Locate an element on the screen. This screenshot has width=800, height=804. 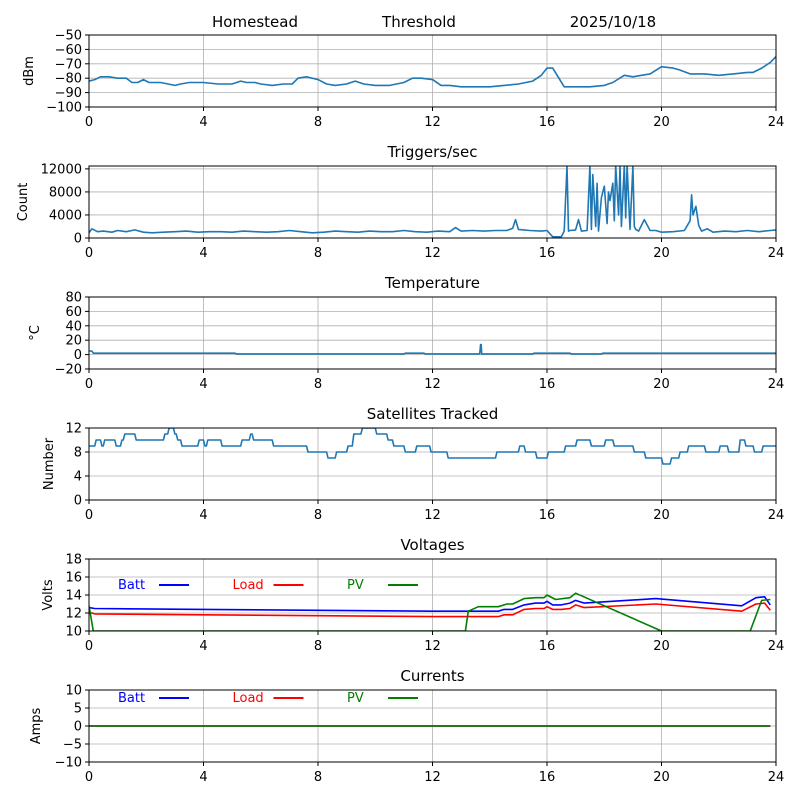
header-site: Homestead is located at coordinates (255, 22).